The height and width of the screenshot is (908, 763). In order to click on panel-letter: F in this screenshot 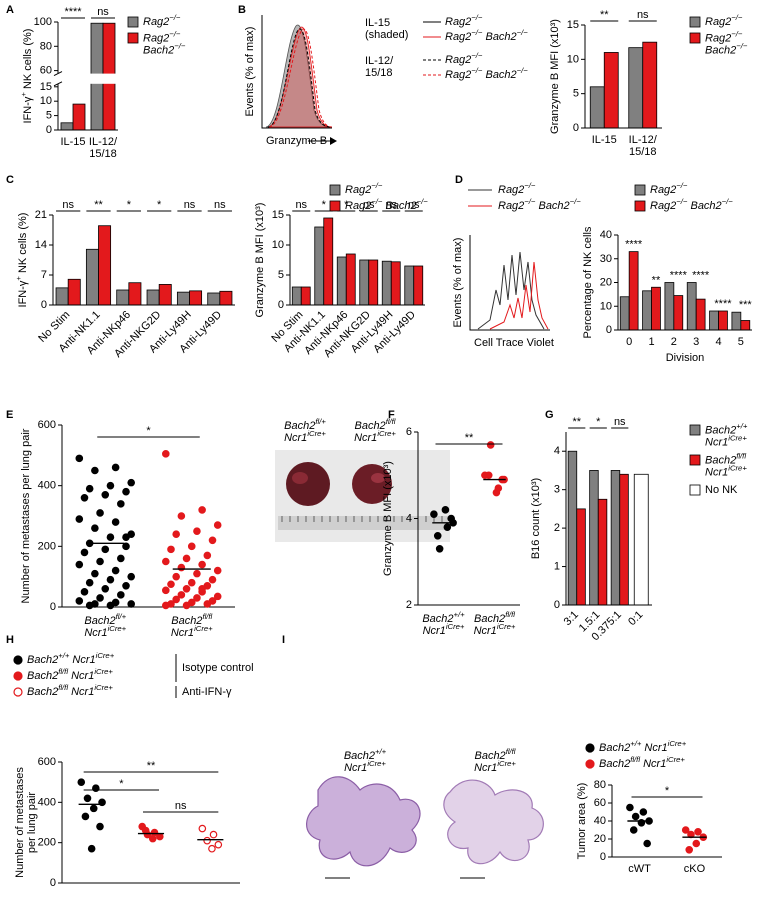, I will do `click(391, 415)`.